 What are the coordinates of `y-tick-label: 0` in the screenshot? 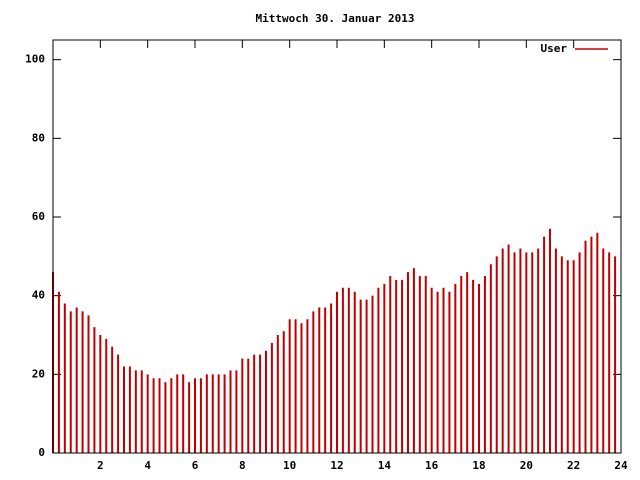 It's located at (41, 452).